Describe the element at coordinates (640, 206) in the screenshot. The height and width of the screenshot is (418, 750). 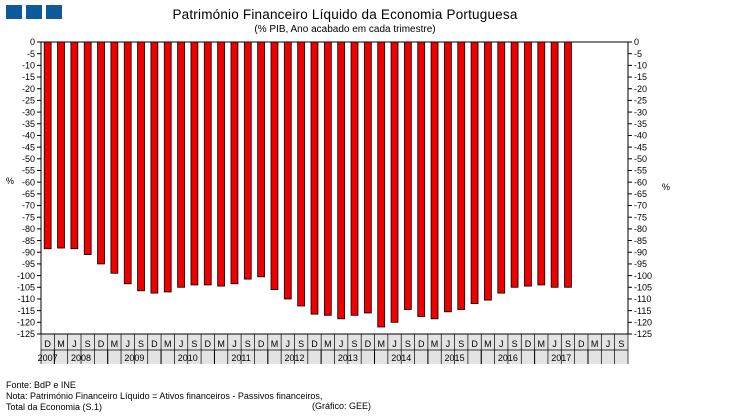
I see `y-tick-label-right: -70` at that location.